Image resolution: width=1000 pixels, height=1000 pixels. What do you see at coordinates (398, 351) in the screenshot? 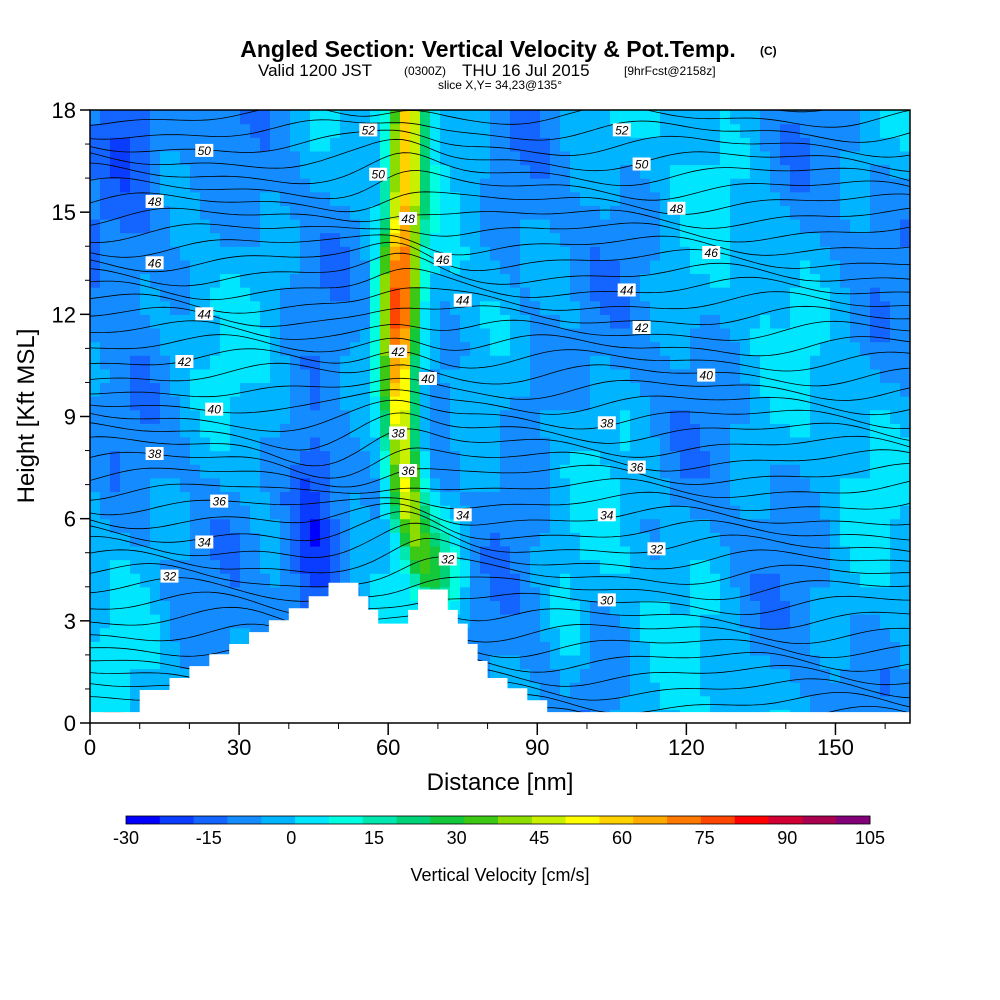
I see `theta-label: 42` at bounding box center [398, 351].